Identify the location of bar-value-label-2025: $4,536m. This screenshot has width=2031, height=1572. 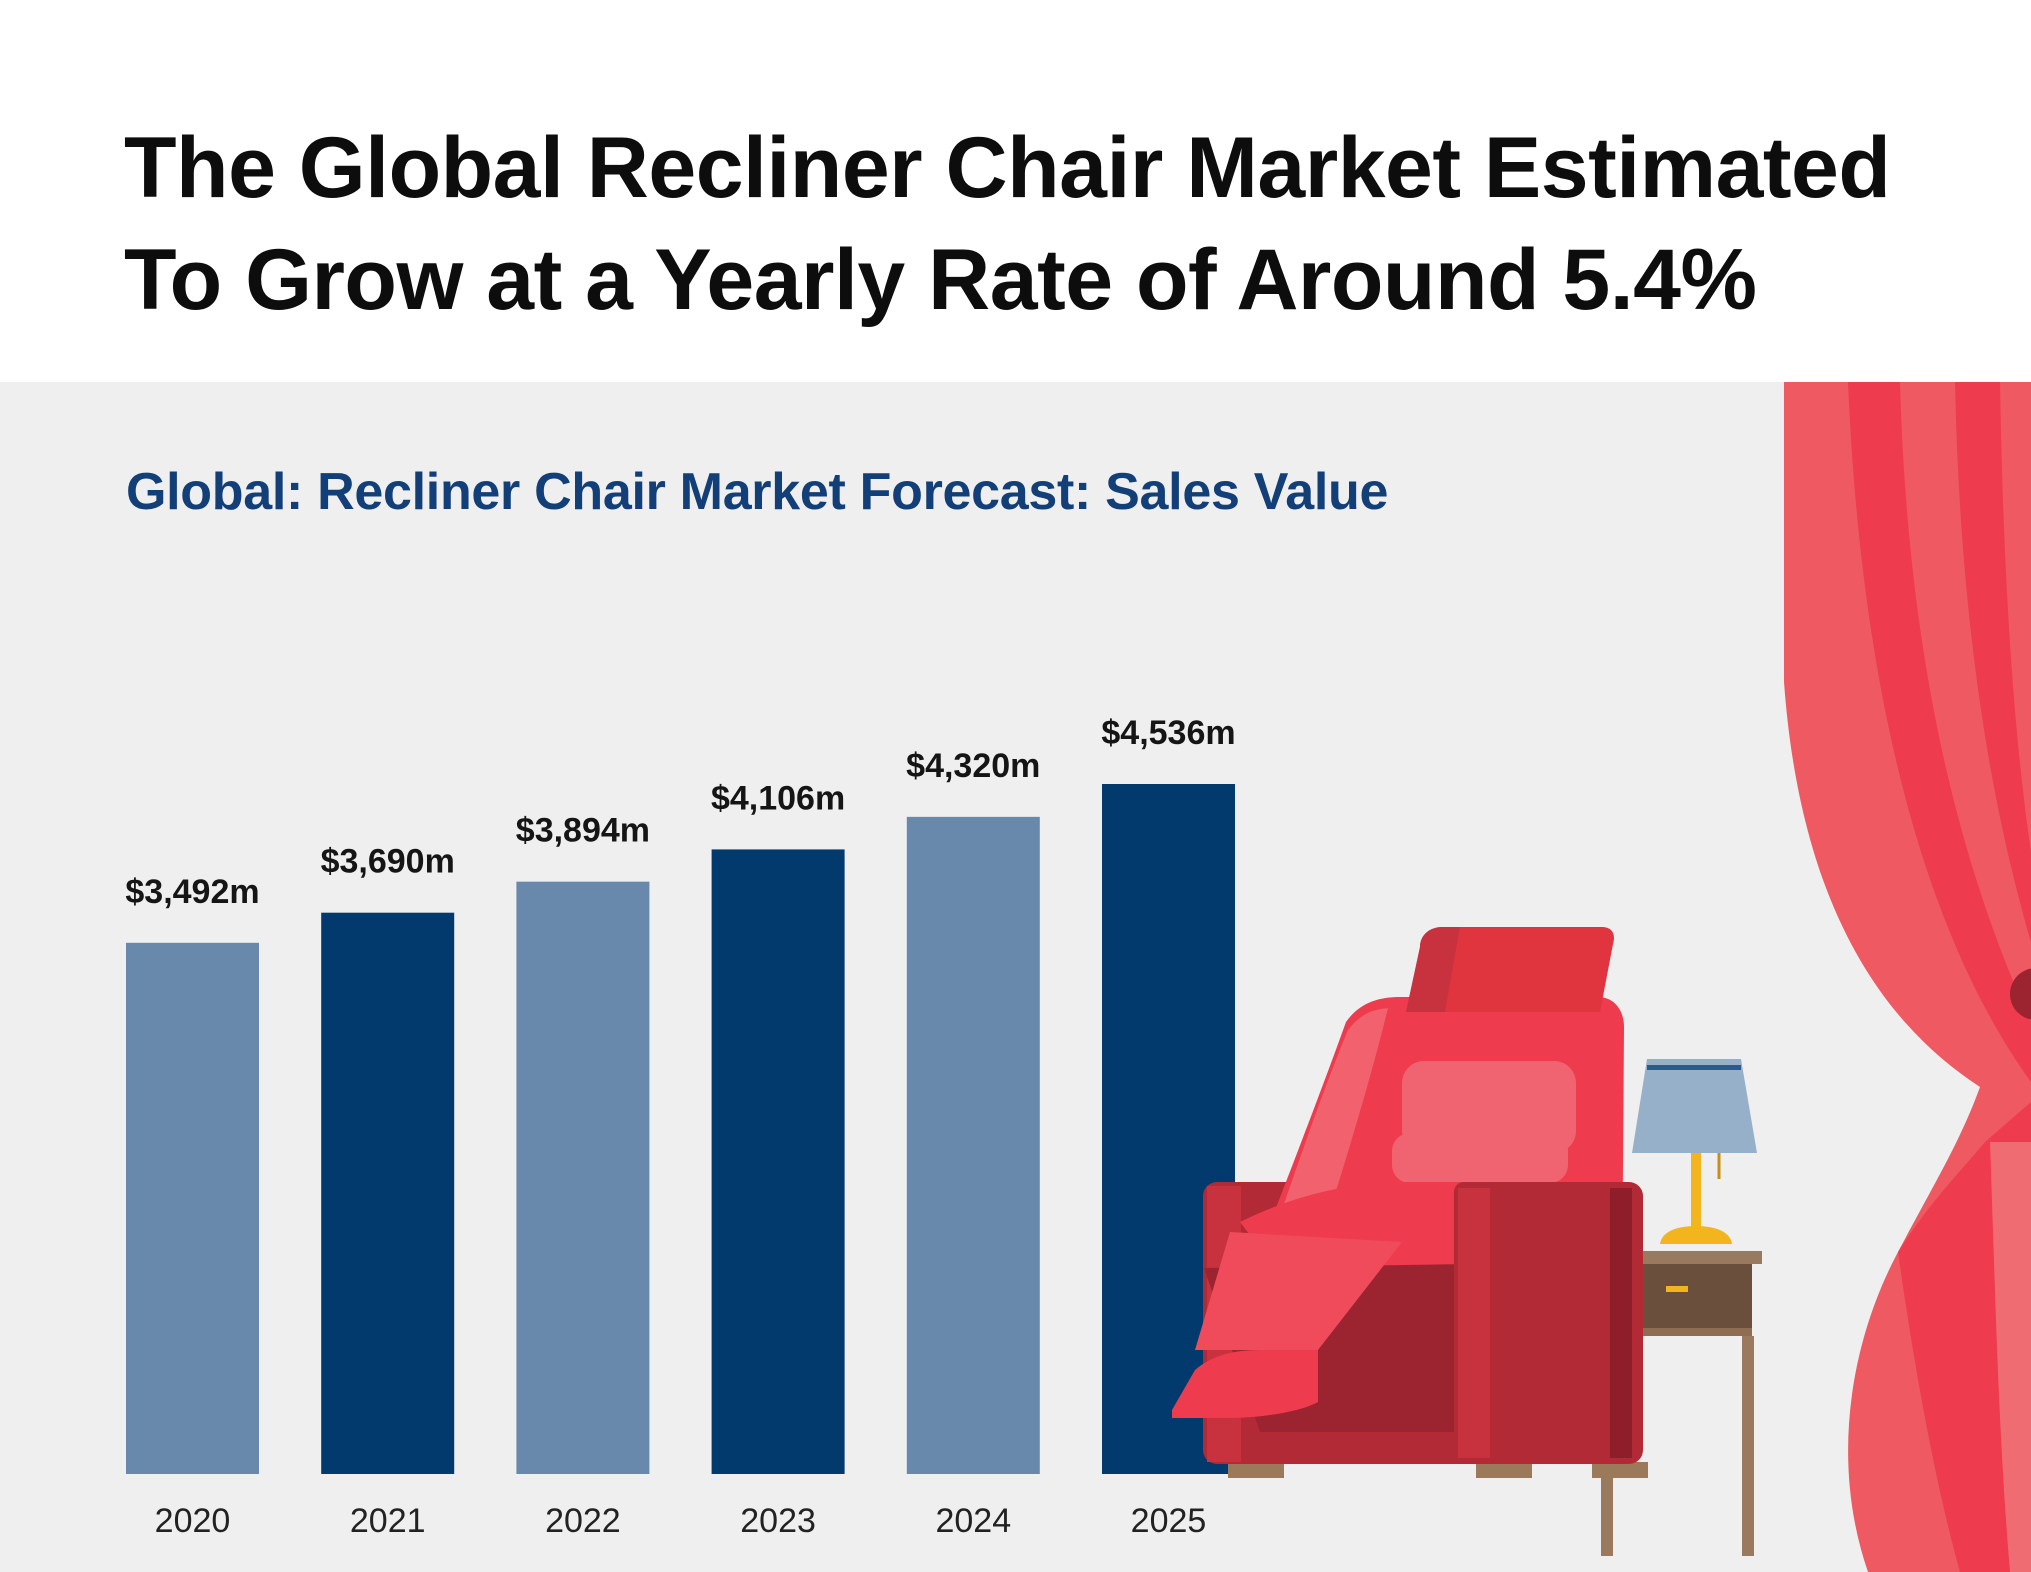
(1168, 733).